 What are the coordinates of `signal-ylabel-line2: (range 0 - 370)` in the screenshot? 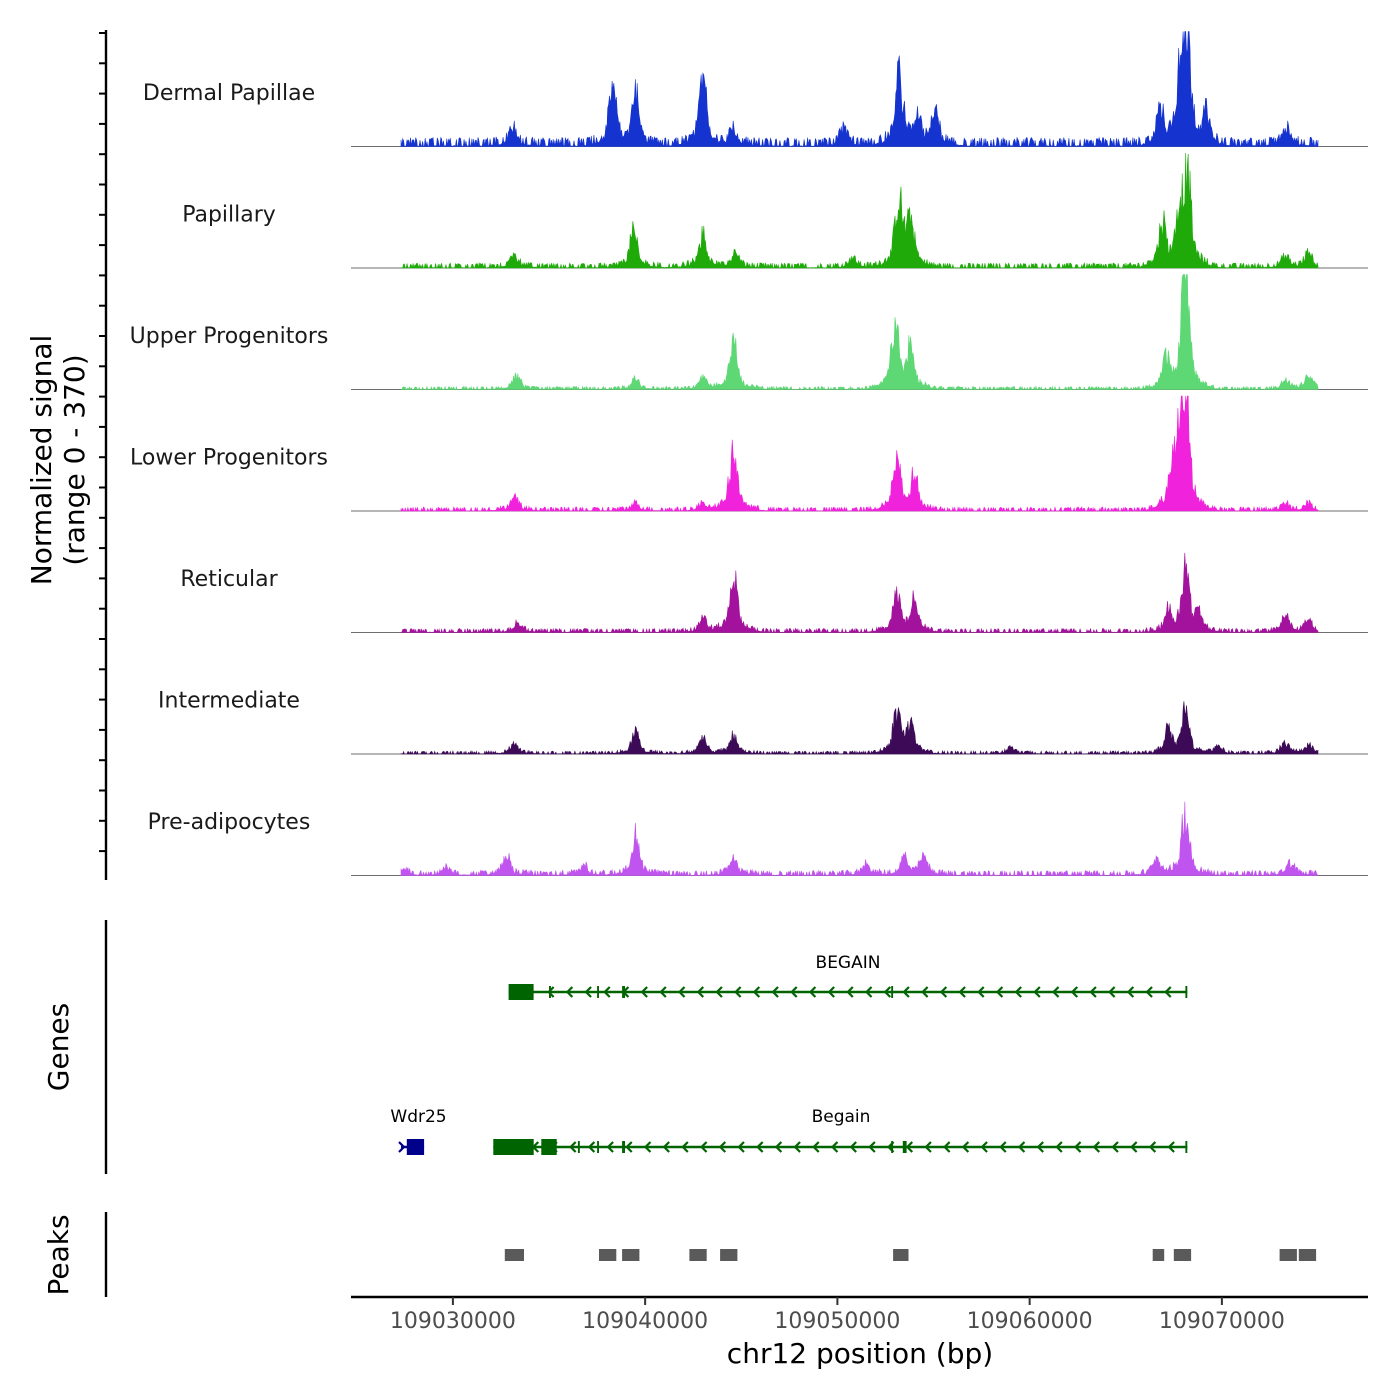 It's located at (74, 459).